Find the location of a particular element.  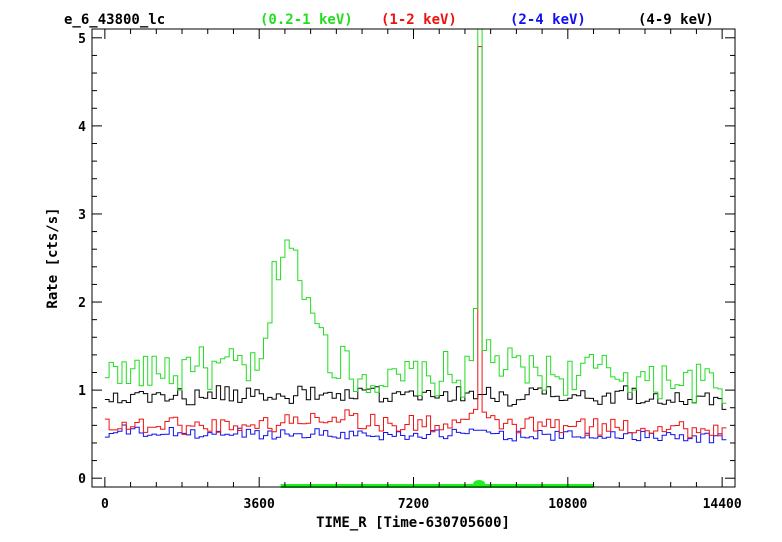

x-tick-label: 10800 is located at coordinates (567, 504).